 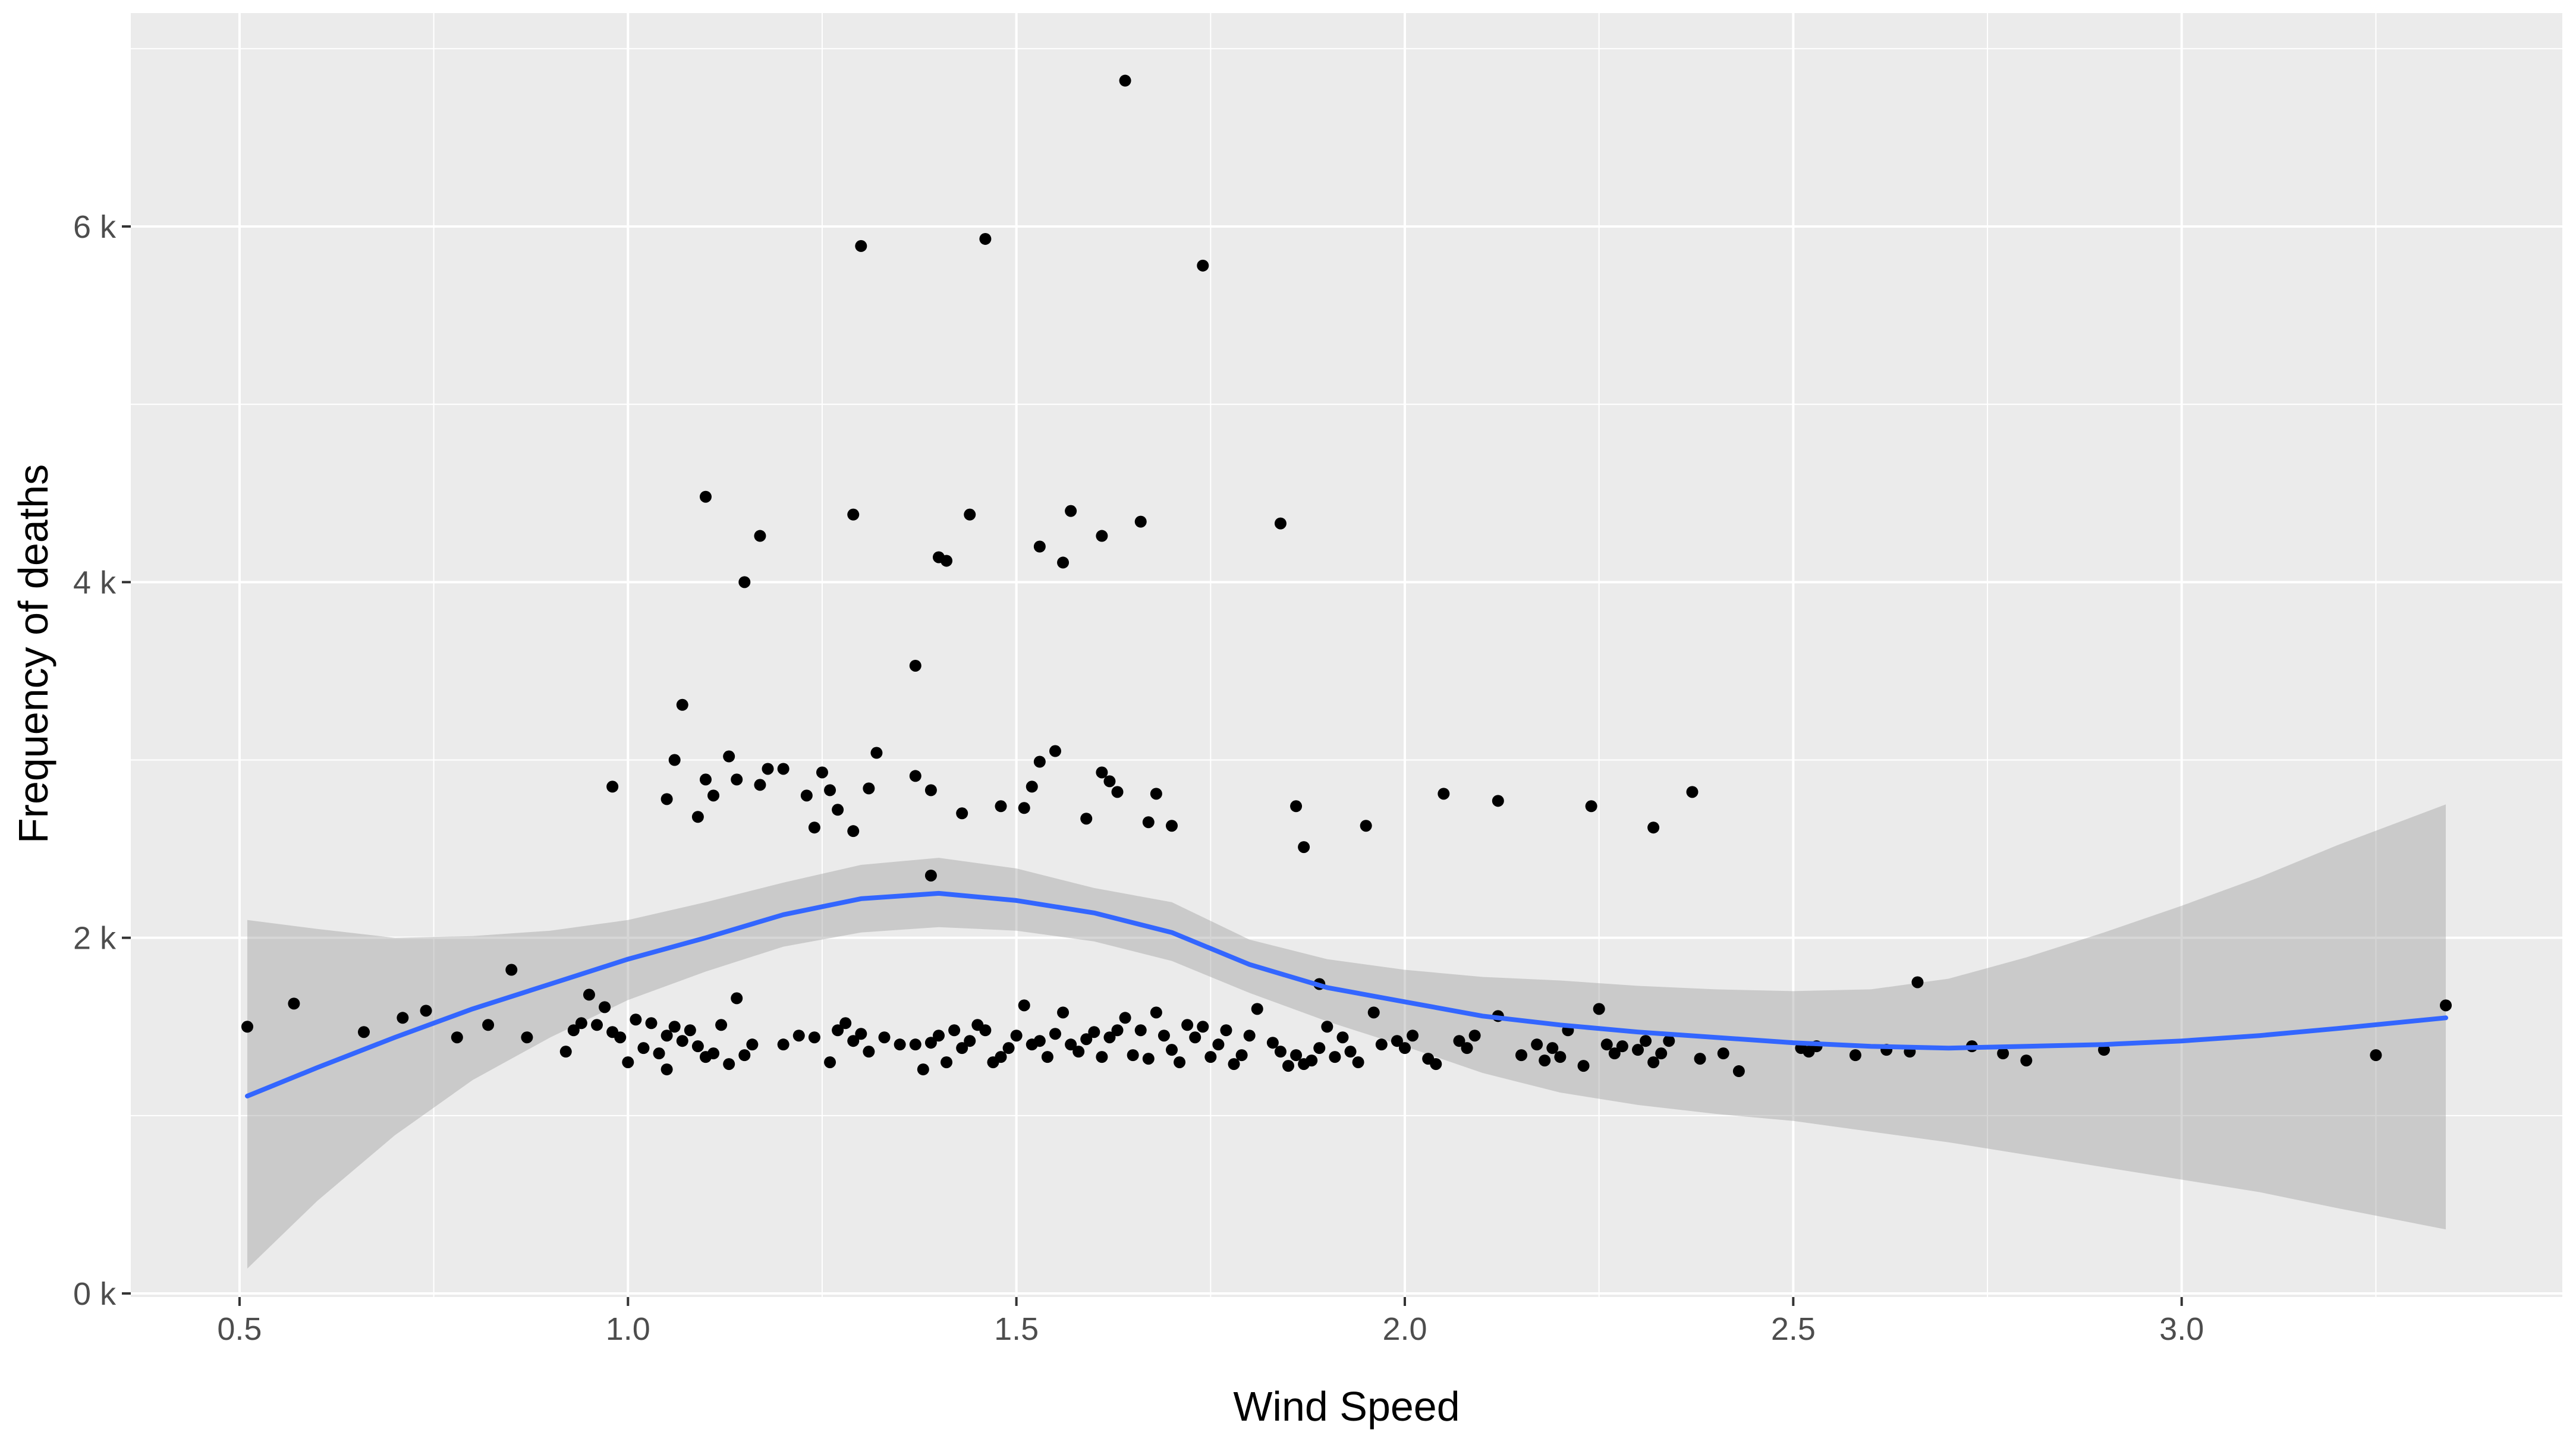 What do you see at coordinates (95, 227) in the screenshot?
I see `y-tick-label: 6 k` at bounding box center [95, 227].